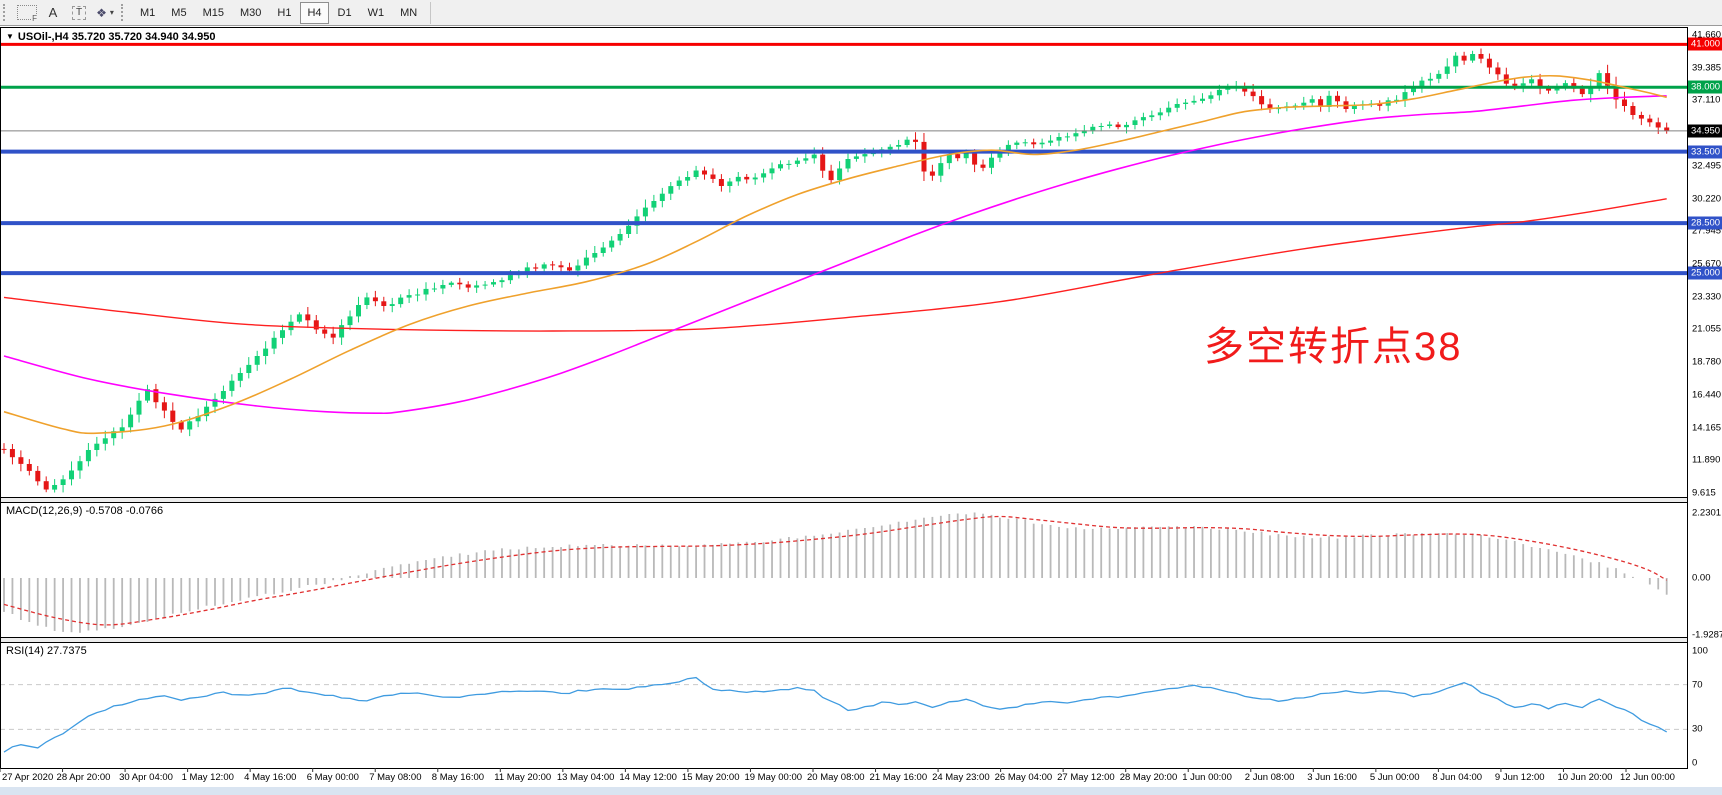 The height and width of the screenshot is (795, 1722). Describe the element at coordinates (1706, 460) in the screenshot. I see `price-axis-tick-label: 11.890` at that location.